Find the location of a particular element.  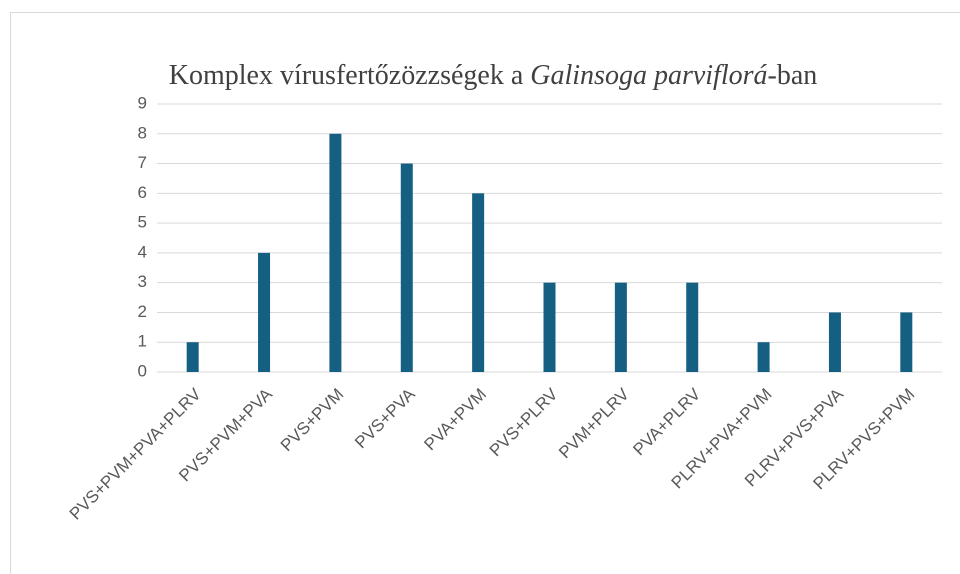

y-tick-label: 6 is located at coordinates (142, 192).